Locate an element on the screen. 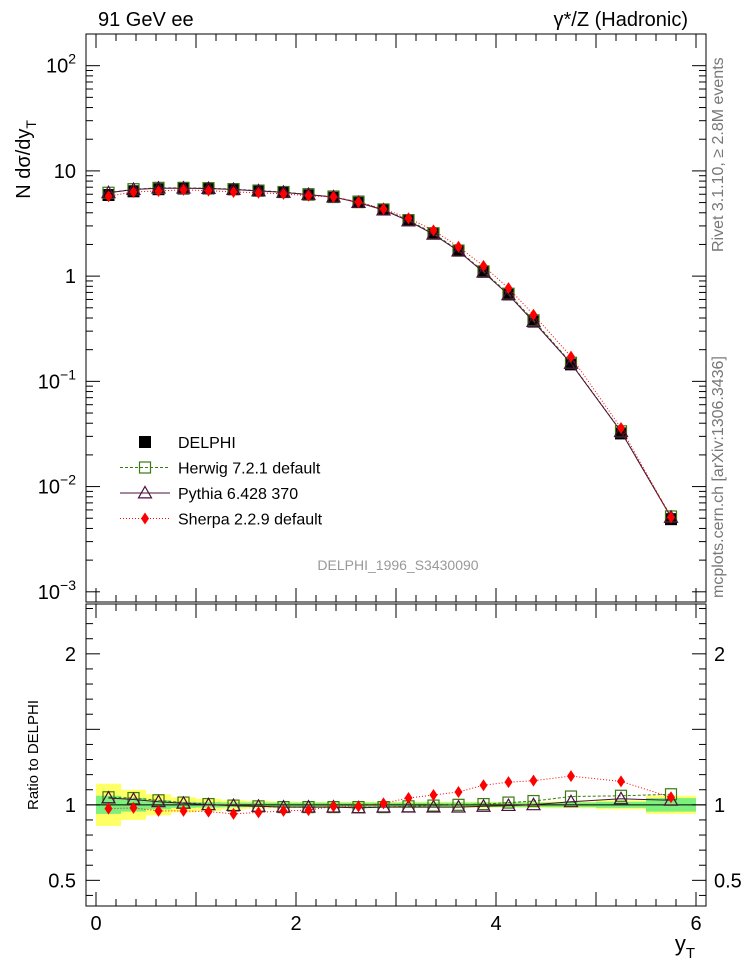 The width and height of the screenshot is (746, 977). main-y-tick-label: 10 is located at coordinates (65, 172).